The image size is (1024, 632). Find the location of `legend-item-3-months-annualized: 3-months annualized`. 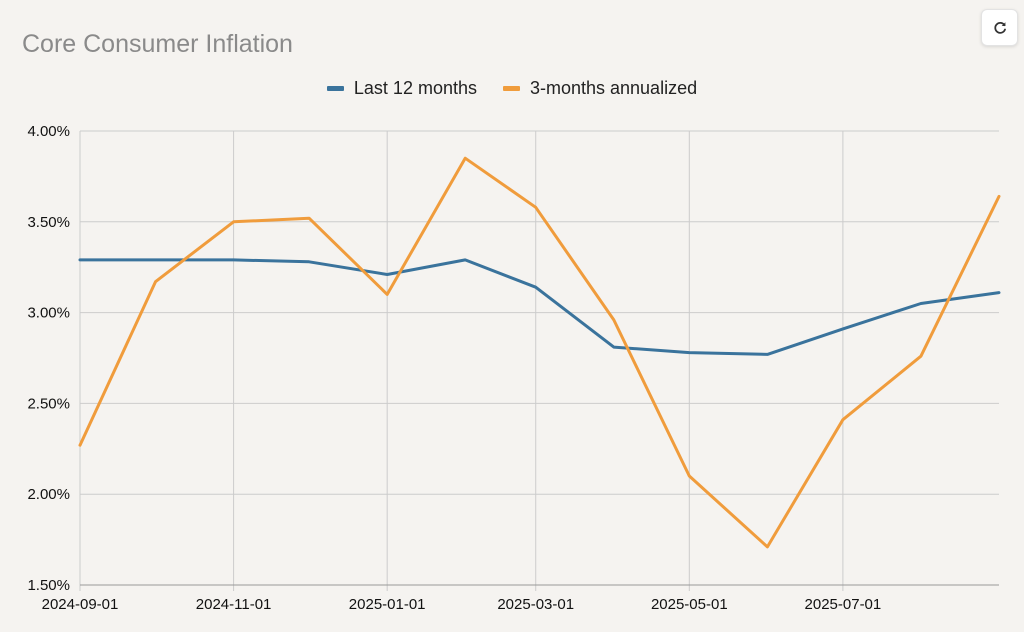

legend-item-3-months-annualized: 3-months annualized is located at coordinates (600, 88).